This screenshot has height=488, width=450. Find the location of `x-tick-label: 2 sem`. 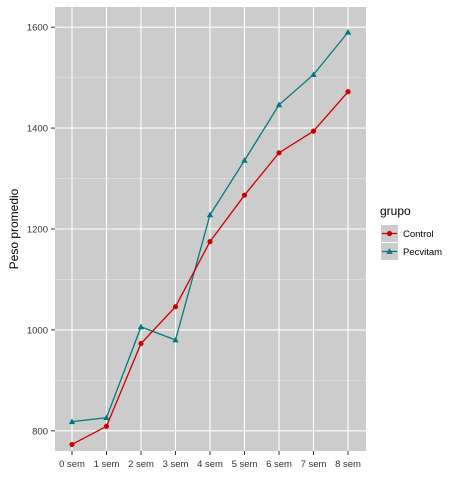

x-tick-label: 2 sem is located at coordinates (141, 464).